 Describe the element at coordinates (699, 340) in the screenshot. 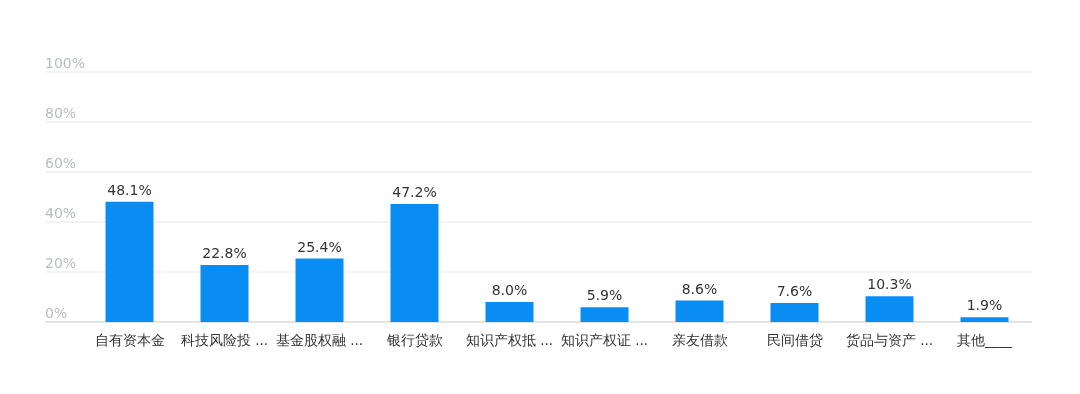

I see `x-tick-label: 亲友借款` at that location.